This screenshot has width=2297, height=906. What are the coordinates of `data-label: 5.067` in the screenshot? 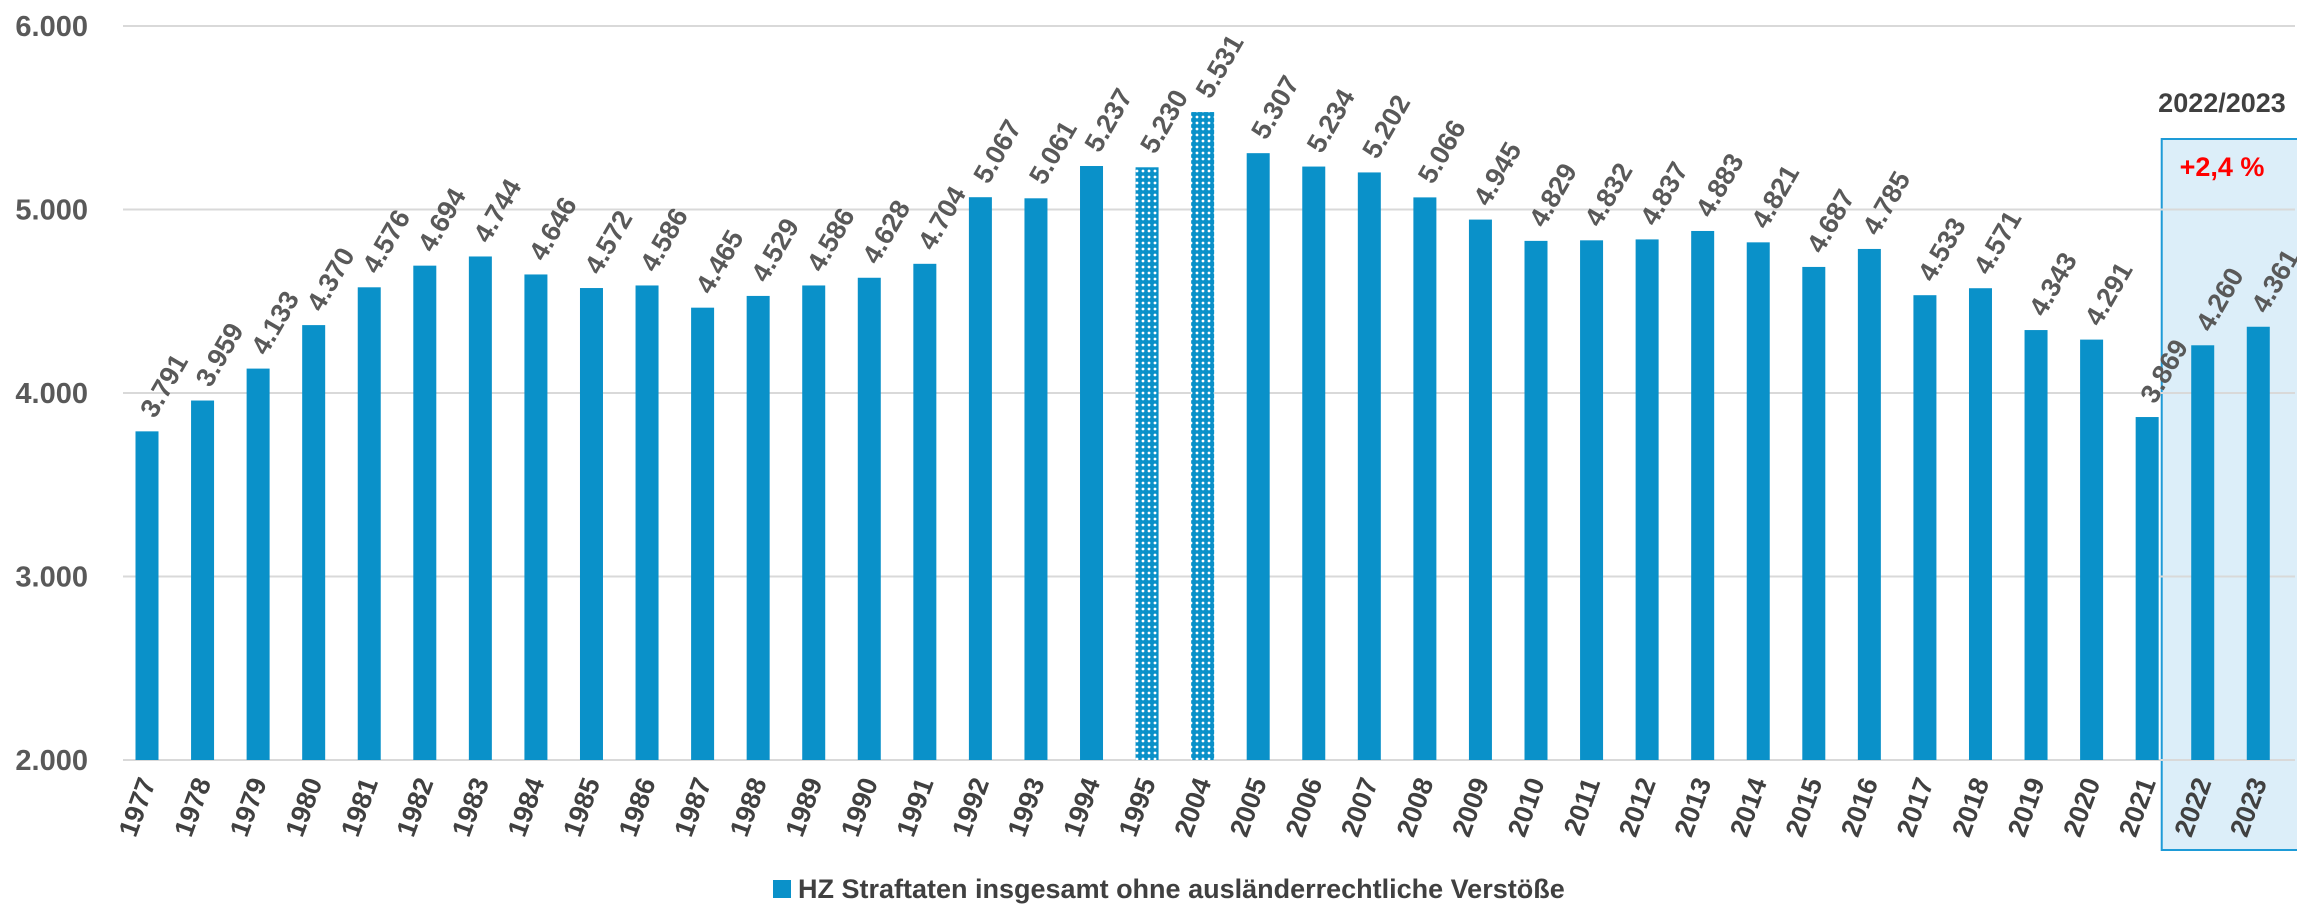 It's located at (998, 152).